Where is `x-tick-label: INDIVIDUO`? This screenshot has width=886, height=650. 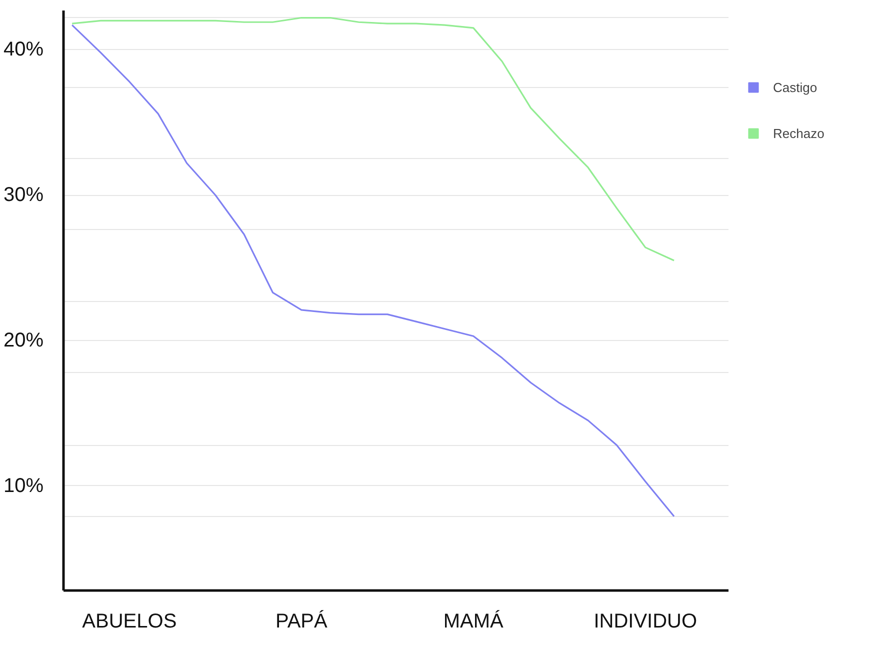
x-tick-label: INDIVIDUO is located at coordinates (646, 621).